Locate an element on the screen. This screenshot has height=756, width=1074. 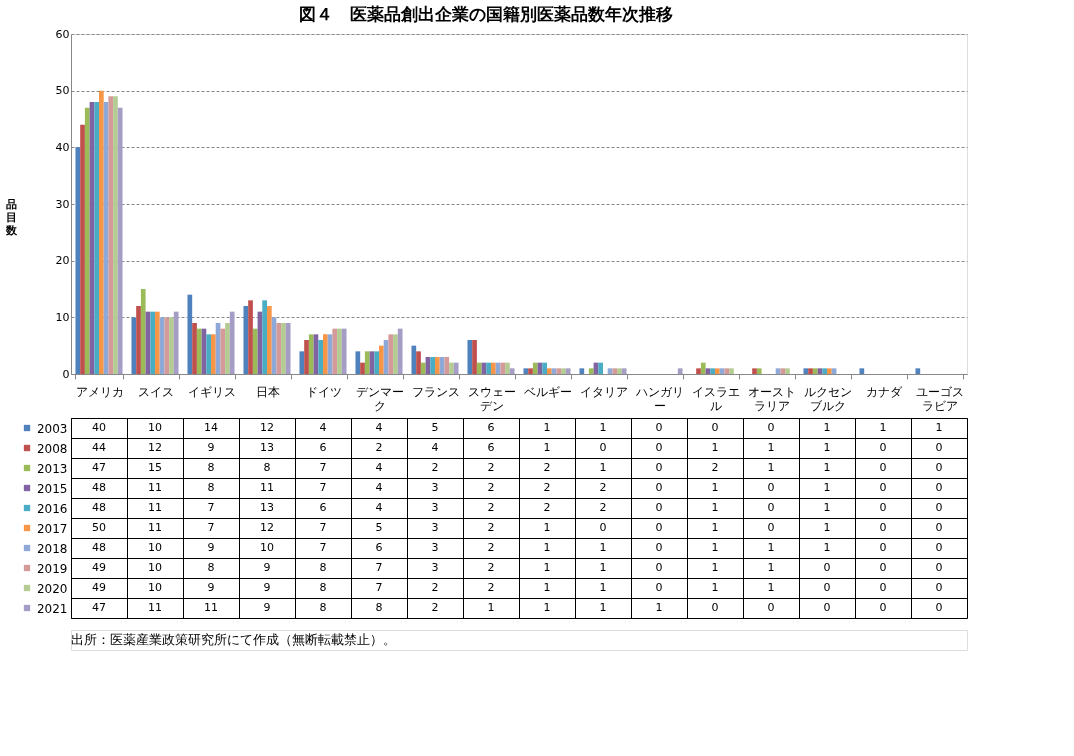
x-tick-label: ドイツ is located at coordinates (323, 391).